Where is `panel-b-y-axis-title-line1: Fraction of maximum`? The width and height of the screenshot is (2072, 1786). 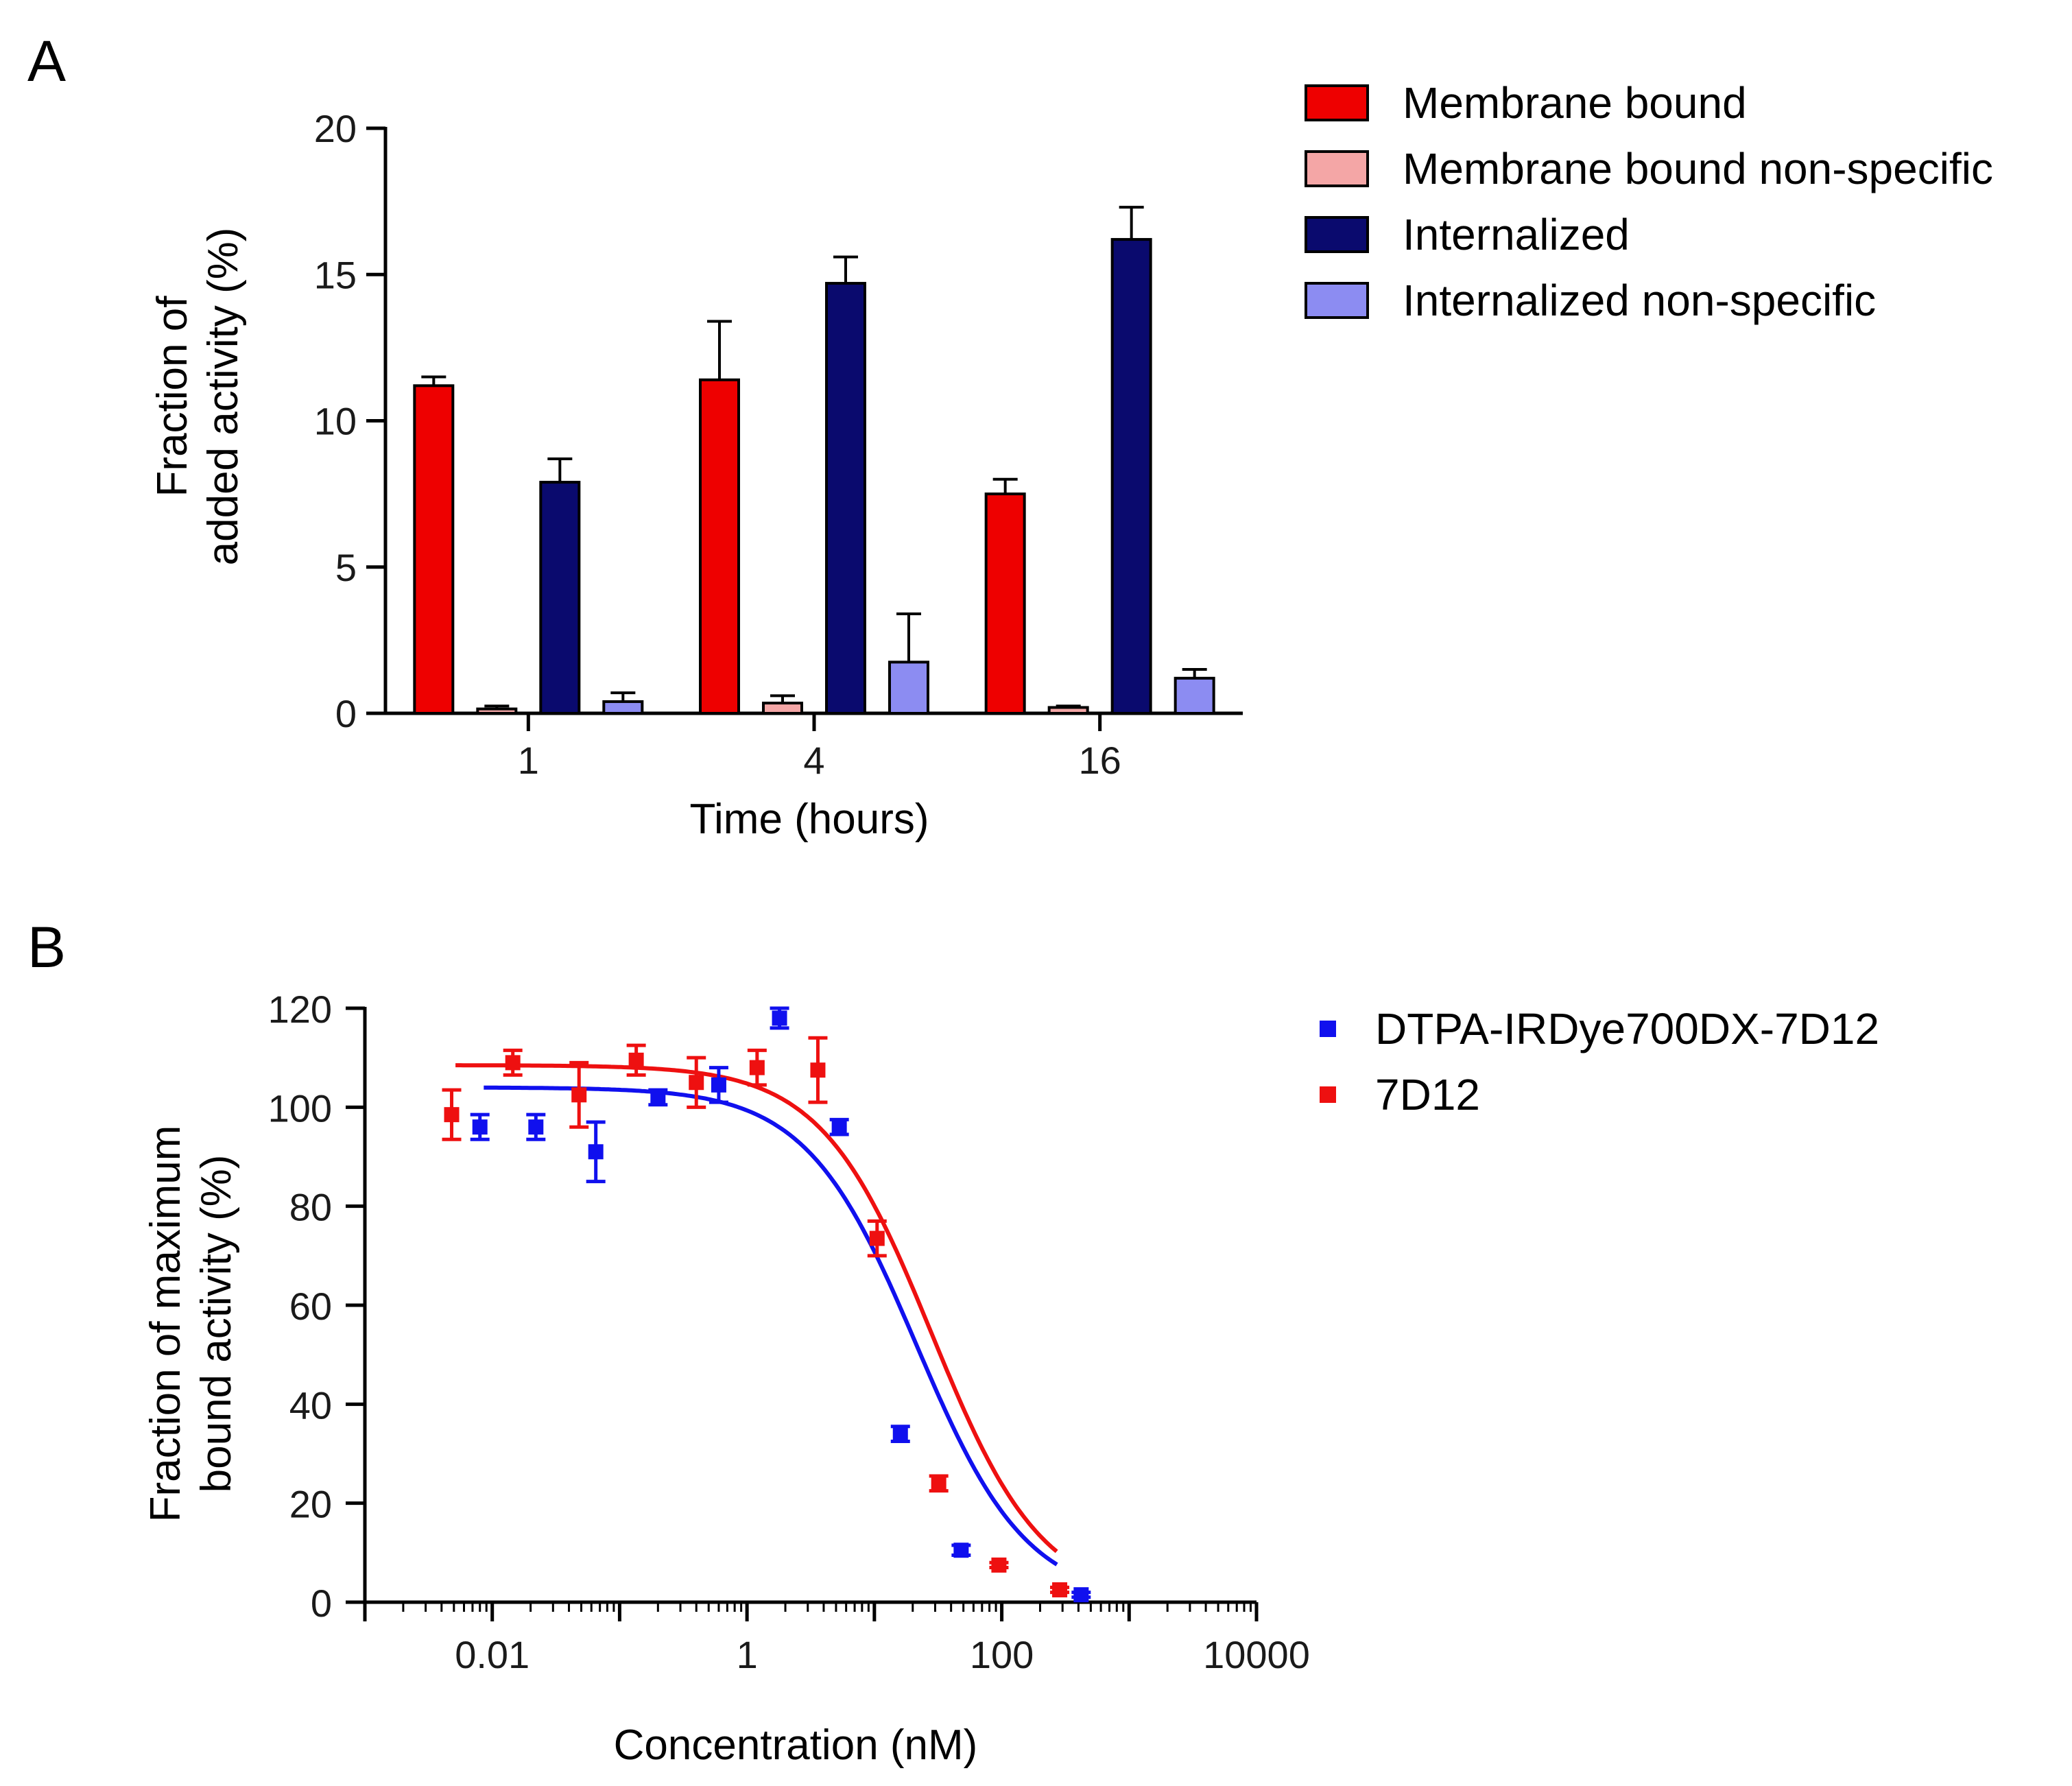 panel-b-y-axis-title-line1: Fraction of maximum is located at coordinates (165, 1324).